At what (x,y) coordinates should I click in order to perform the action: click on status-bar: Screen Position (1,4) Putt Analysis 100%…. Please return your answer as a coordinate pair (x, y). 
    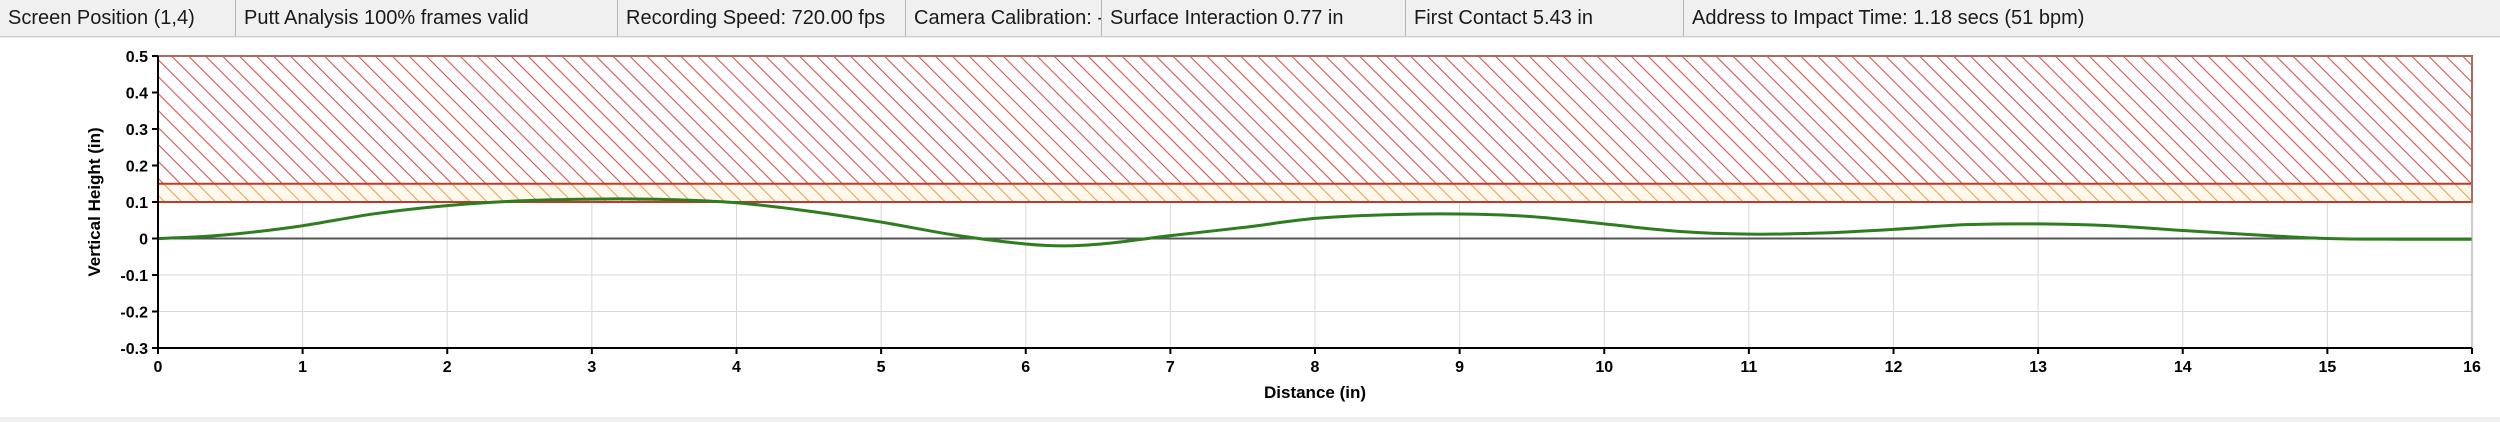
    Looking at the image, I should click on (1250, 18).